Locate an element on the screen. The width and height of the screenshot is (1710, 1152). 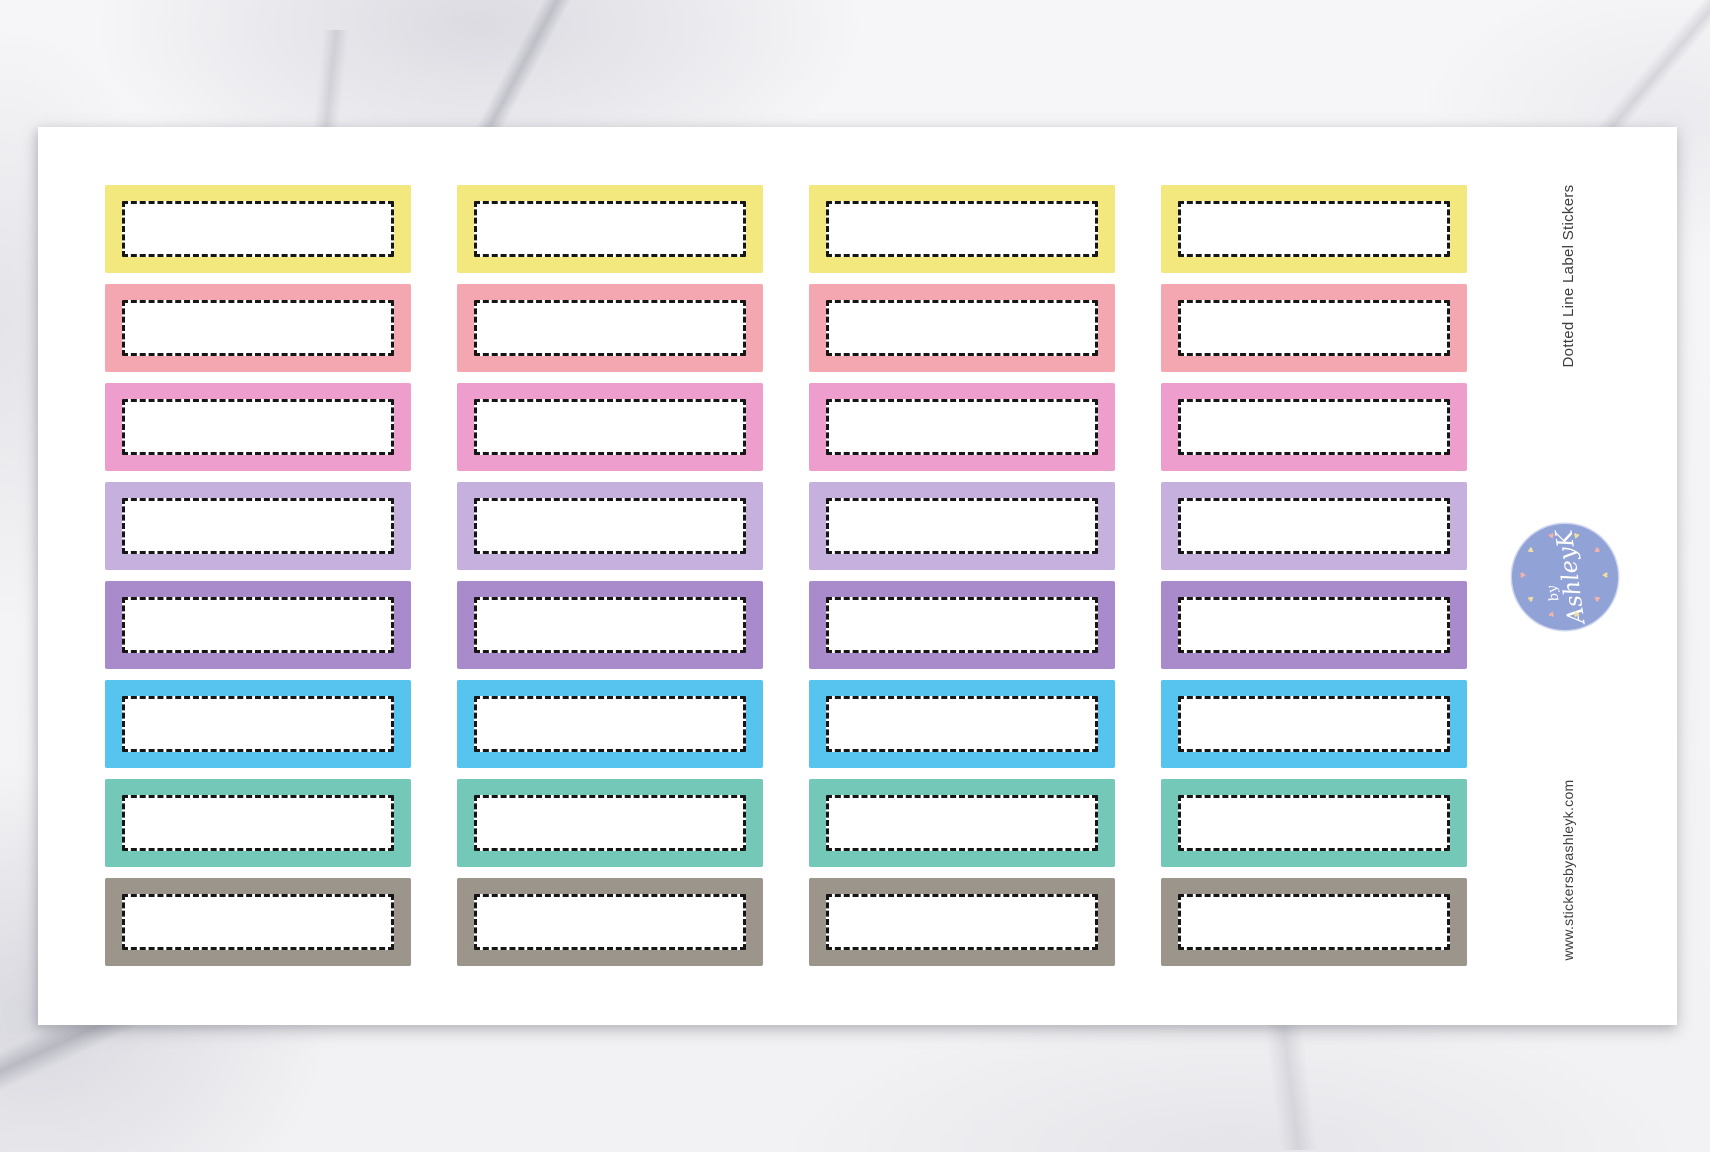
website-url-vertical: www.stickersbyashleyk.com is located at coordinates (1568, 870).